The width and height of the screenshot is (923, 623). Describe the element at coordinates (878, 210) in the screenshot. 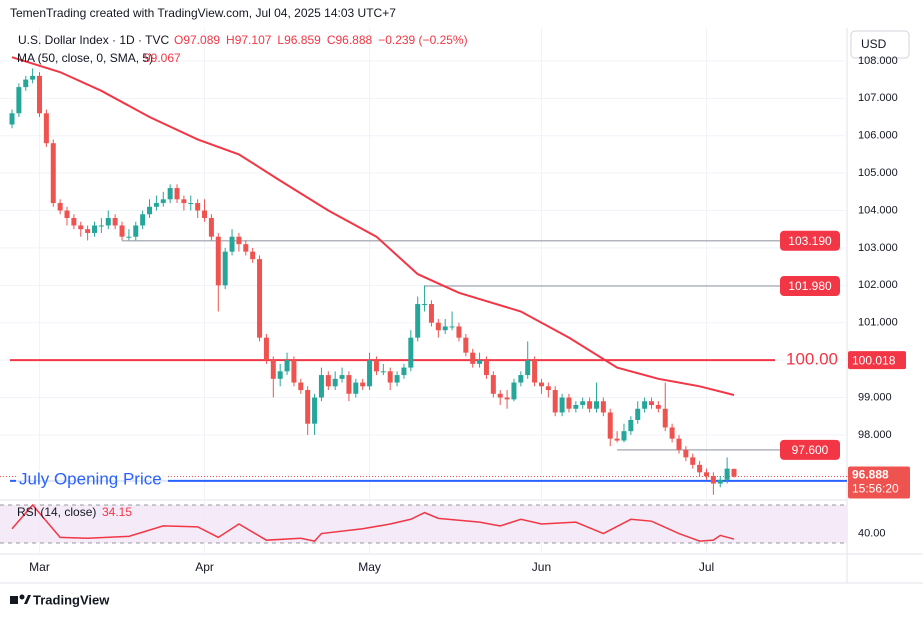

I see `y-tick-label: 104.000` at that location.